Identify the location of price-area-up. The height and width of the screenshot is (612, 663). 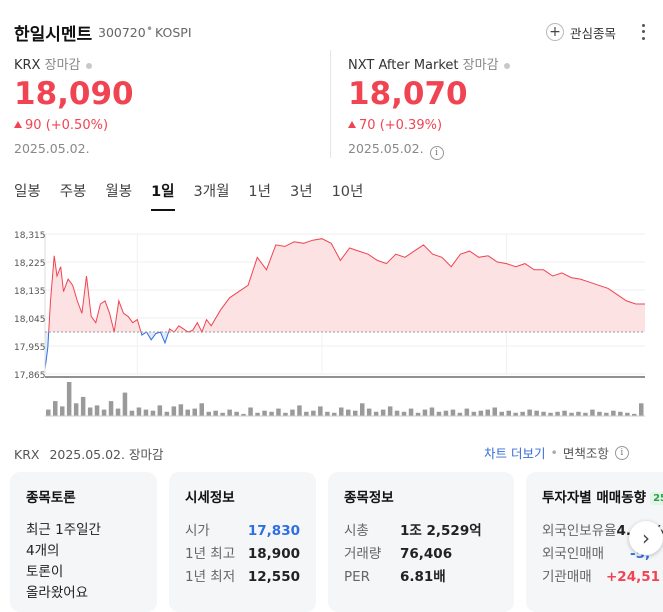
(345, 285).